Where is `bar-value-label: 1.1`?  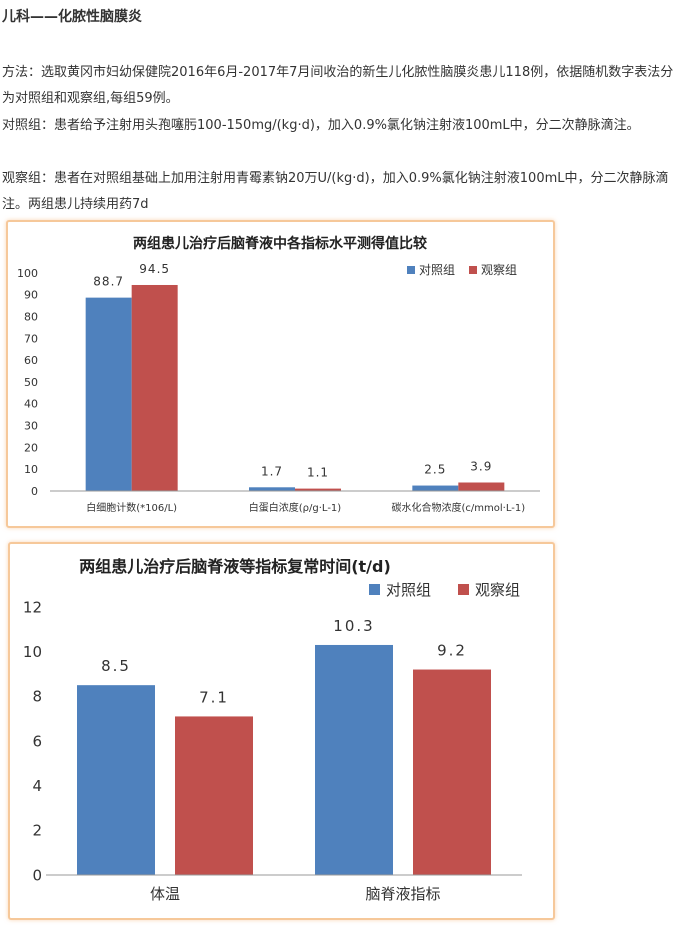
bar-value-label: 1.1 is located at coordinates (318, 473).